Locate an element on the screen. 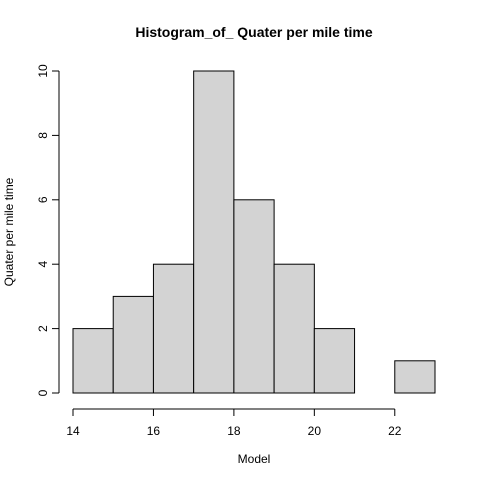 The image size is (480, 480). x-tick-label: 20 is located at coordinates (315, 431).